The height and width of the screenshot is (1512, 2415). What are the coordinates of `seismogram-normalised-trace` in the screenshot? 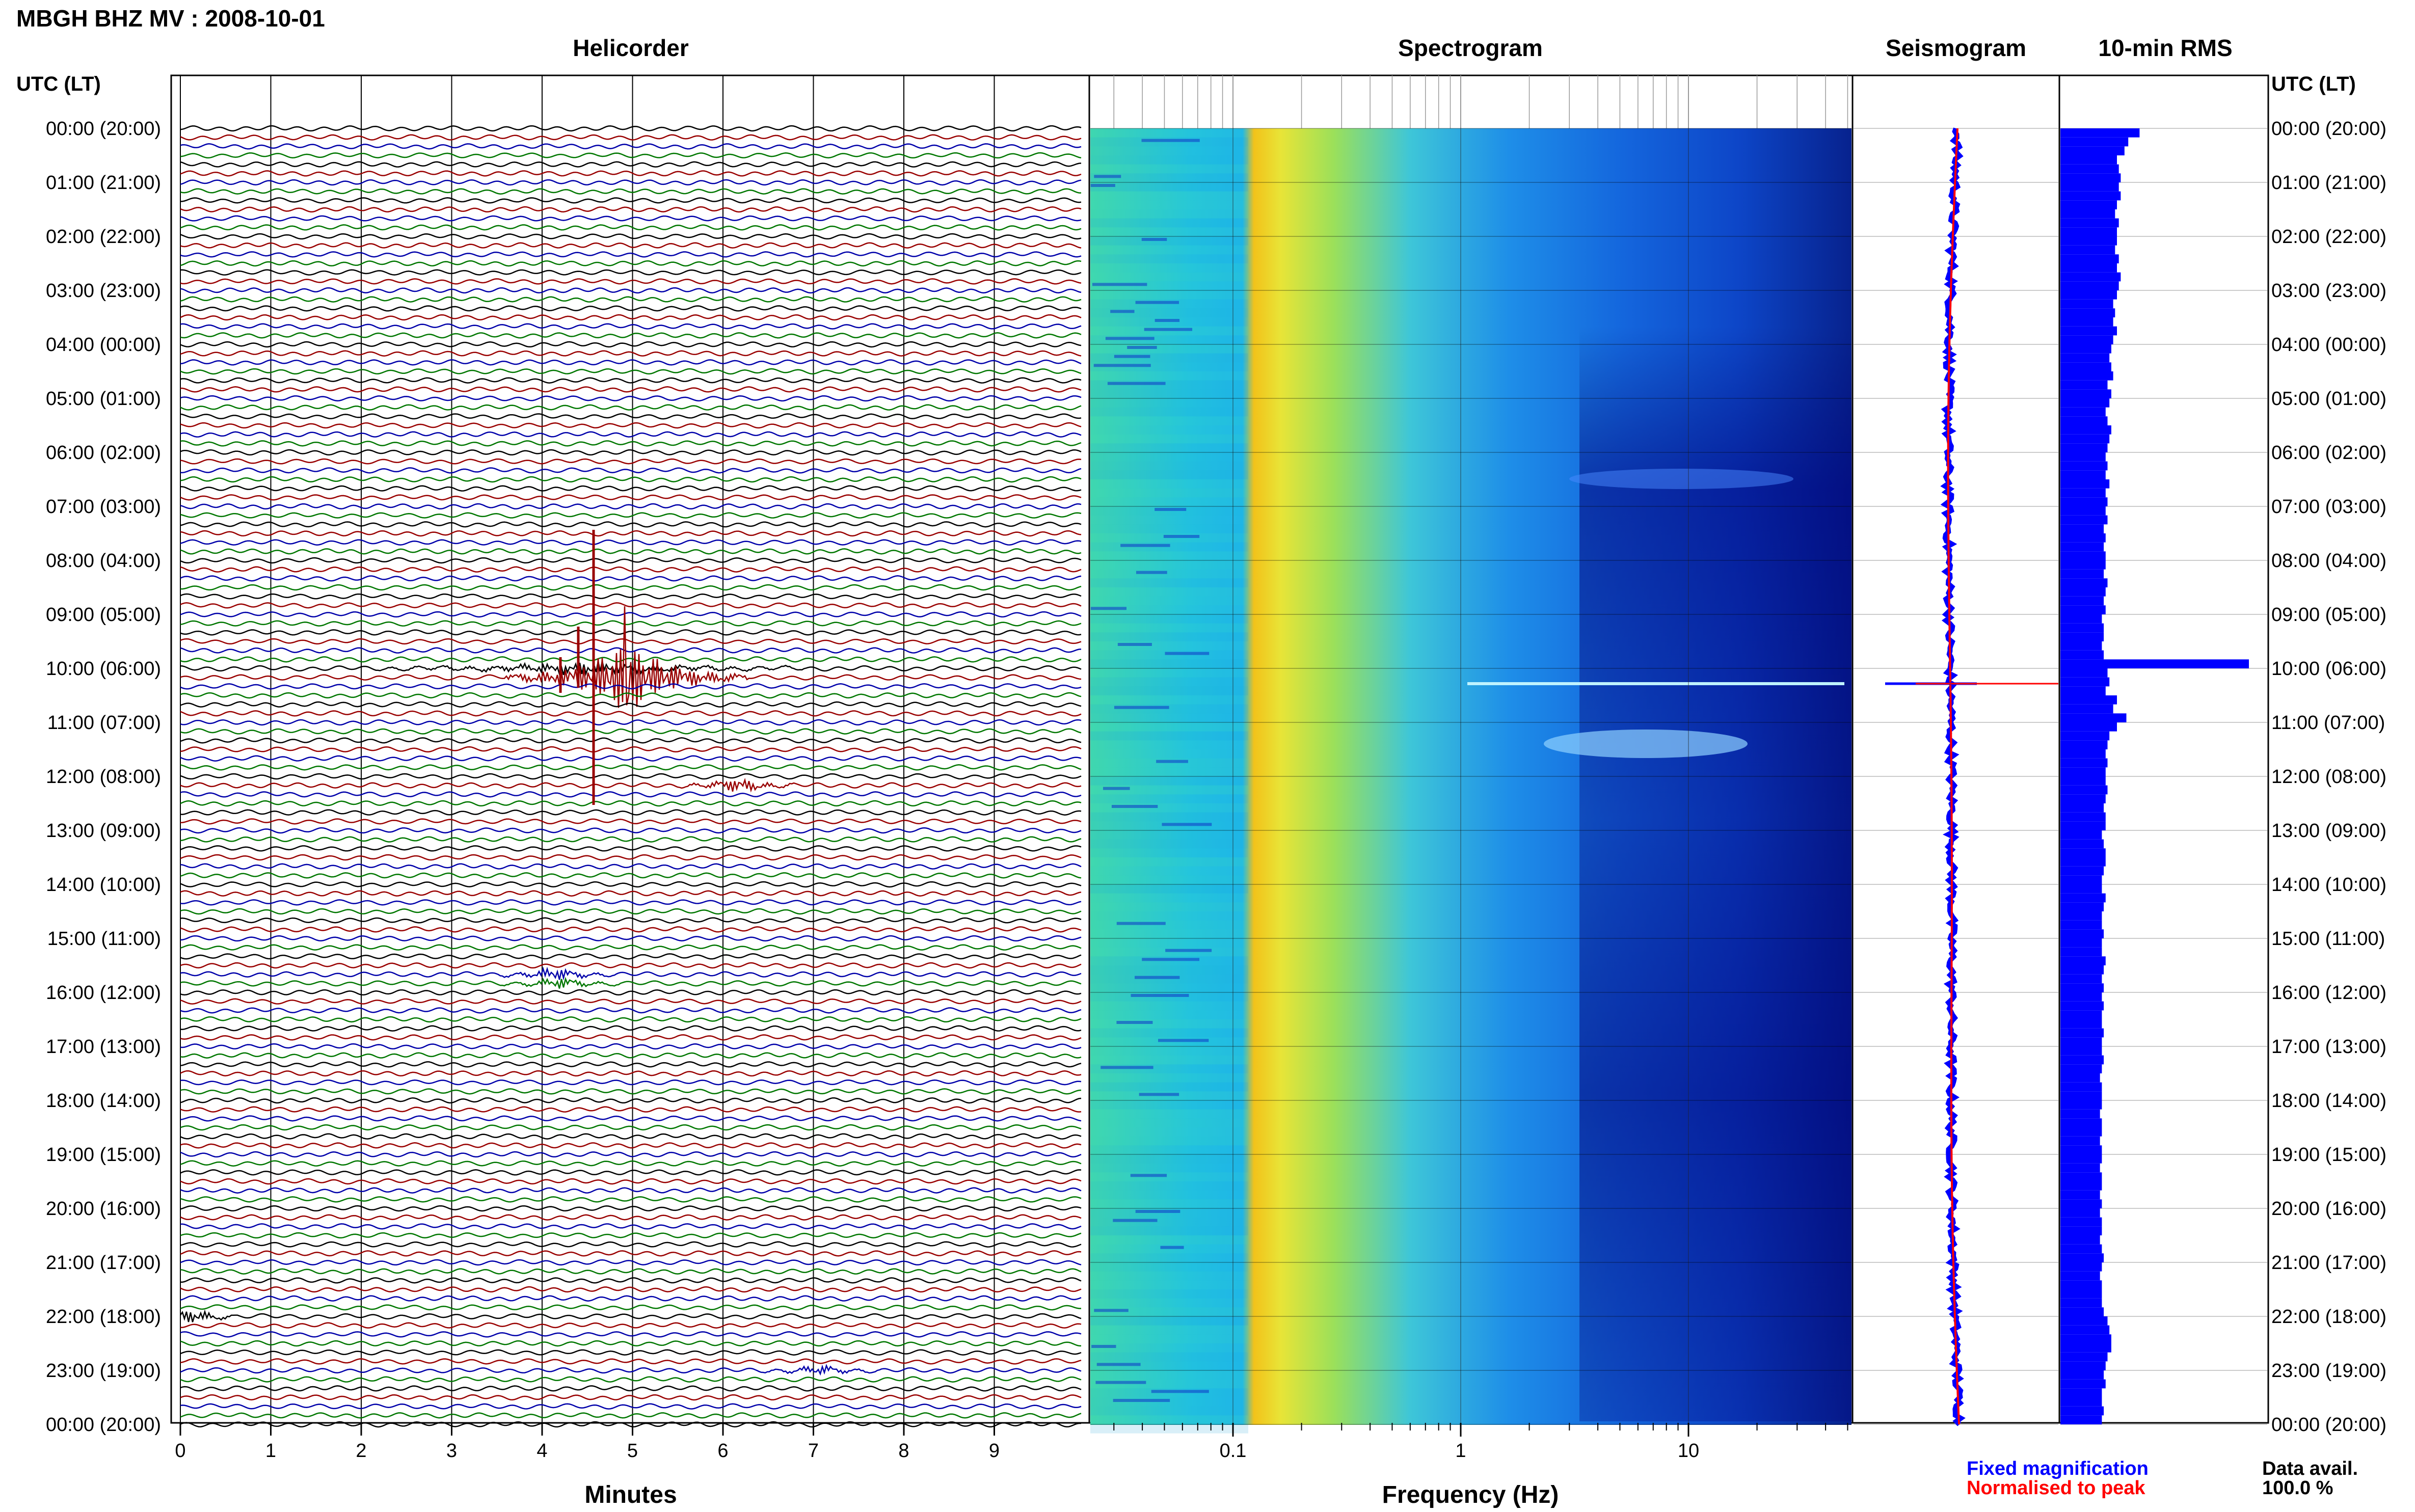 It's located at (1954, 777).